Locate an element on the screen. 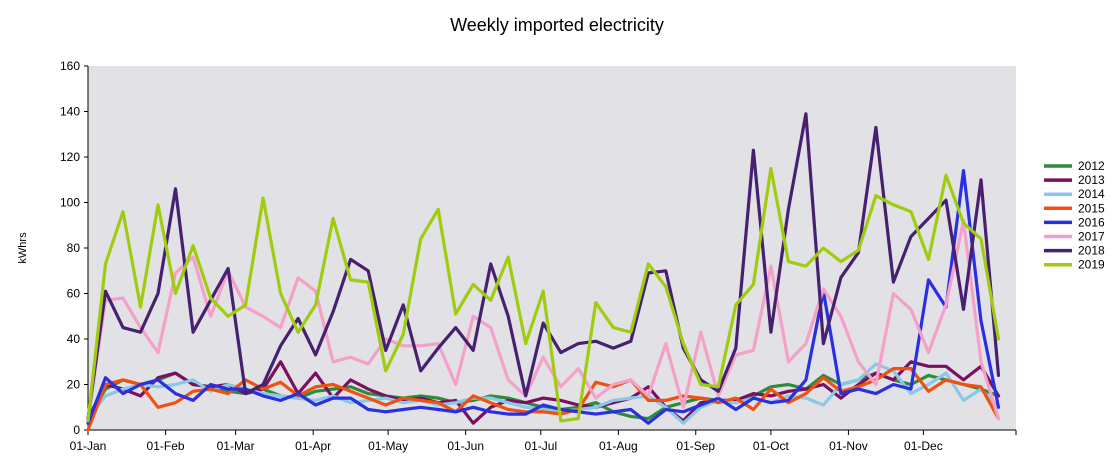 This screenshot has height=467, width=1115. legend-label-2016: 2016 is located at coordinates (1091, 222).